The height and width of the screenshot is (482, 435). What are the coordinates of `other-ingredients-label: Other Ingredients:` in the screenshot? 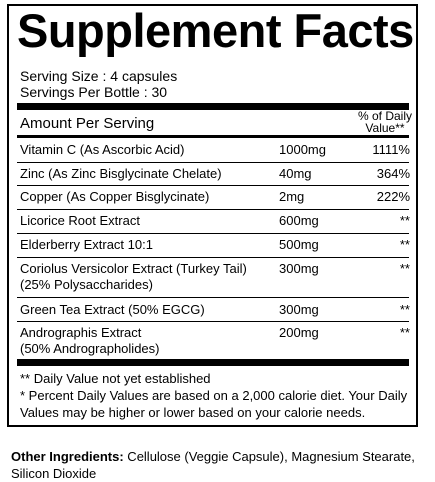 It's located at (67, 456).